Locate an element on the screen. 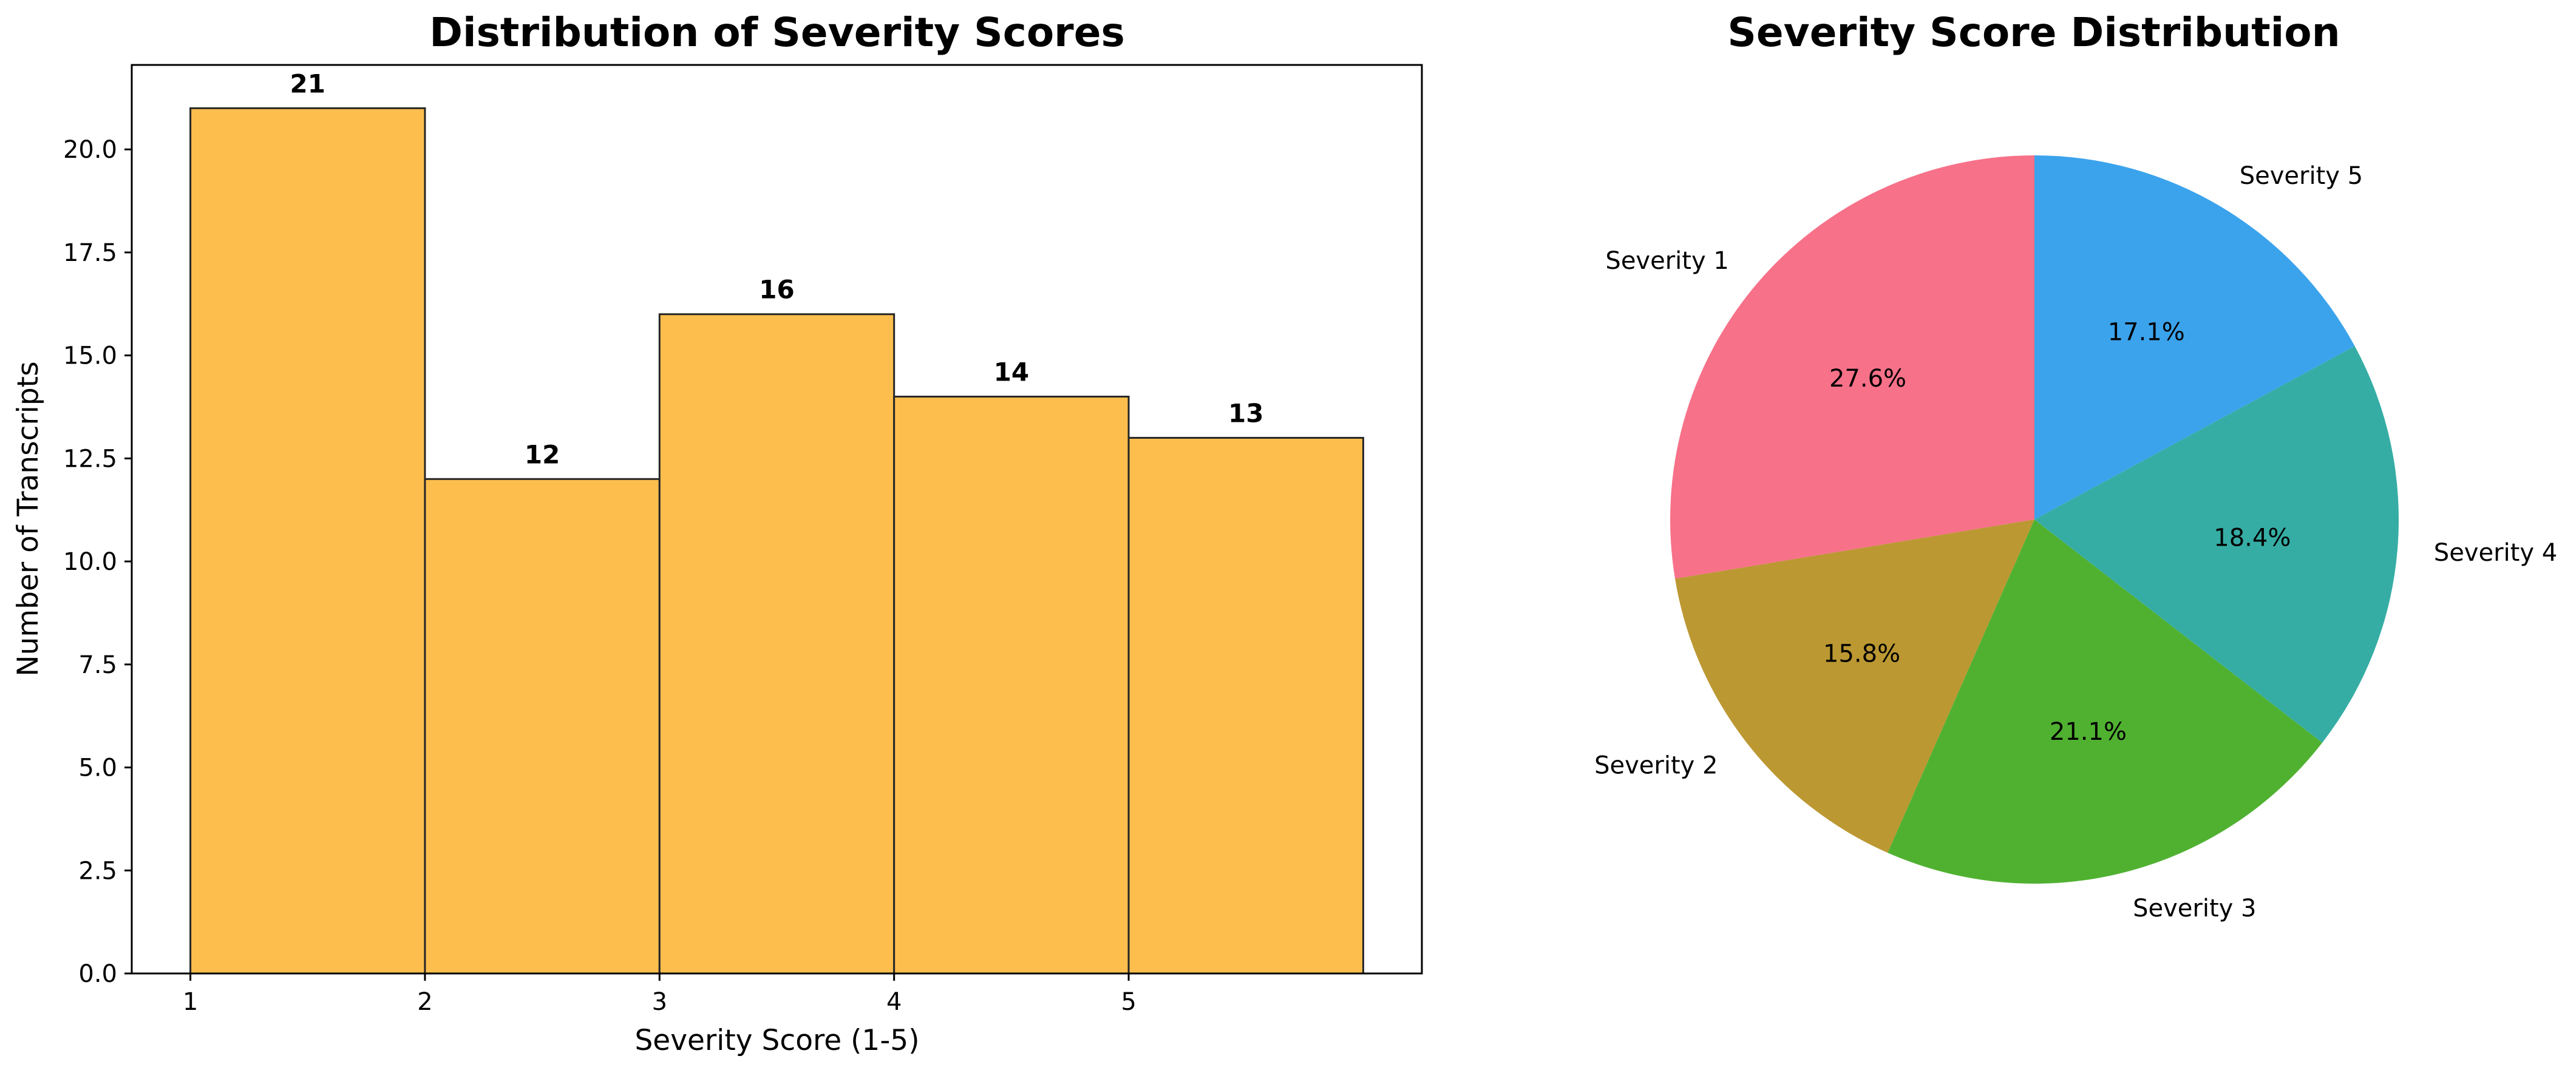  y-tick-label: 20.0 is located at coordinates (90, 150).